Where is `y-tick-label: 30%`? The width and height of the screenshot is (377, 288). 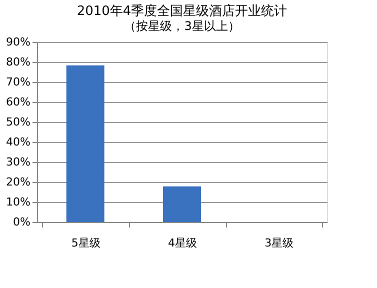
y-tick-label: 30% is located at coordinates (18, 162).